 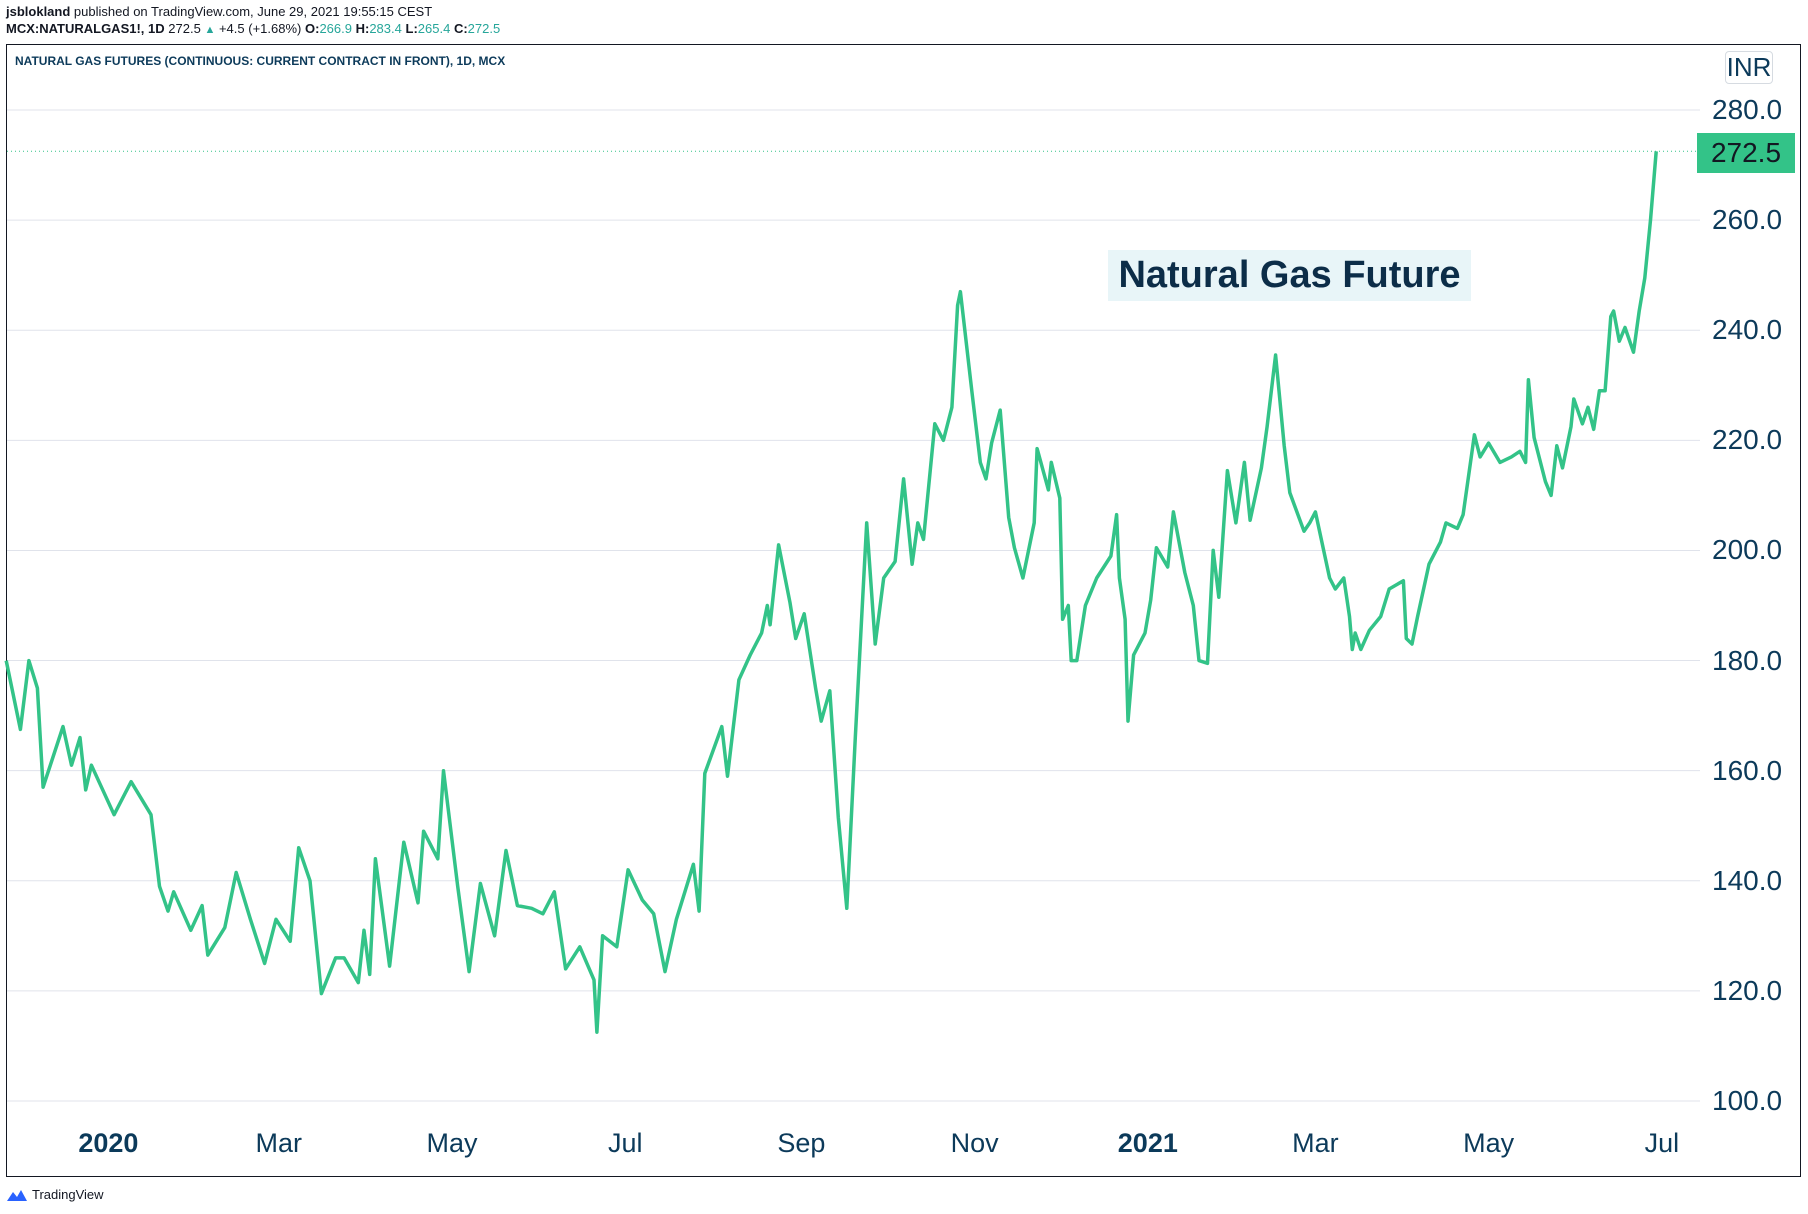 I want to click on x-tick-label: 2020, so click(x=108, y=1143).